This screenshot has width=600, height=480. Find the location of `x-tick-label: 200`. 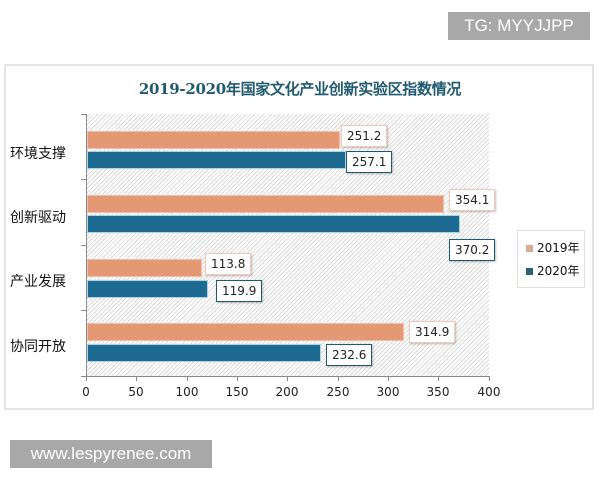

x-tick-label: 200 is located at coordinates (287, 392).